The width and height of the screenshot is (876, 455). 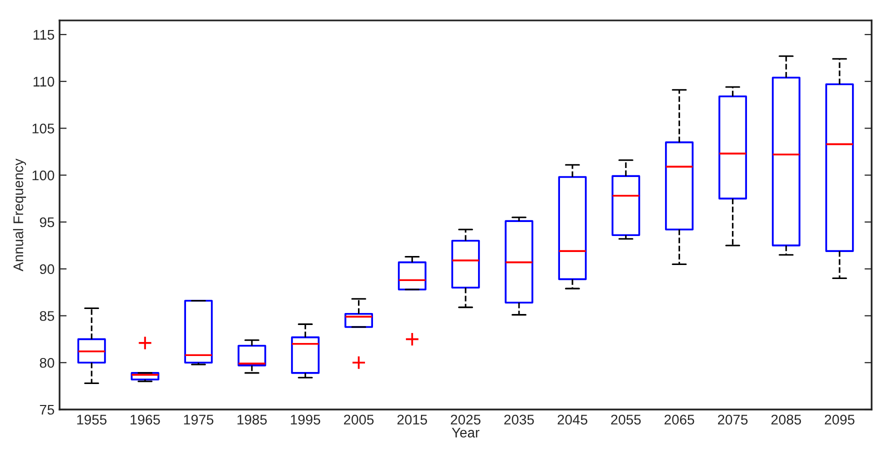 I want to click on y-tick-label: 105, so click(x=43, y=129).